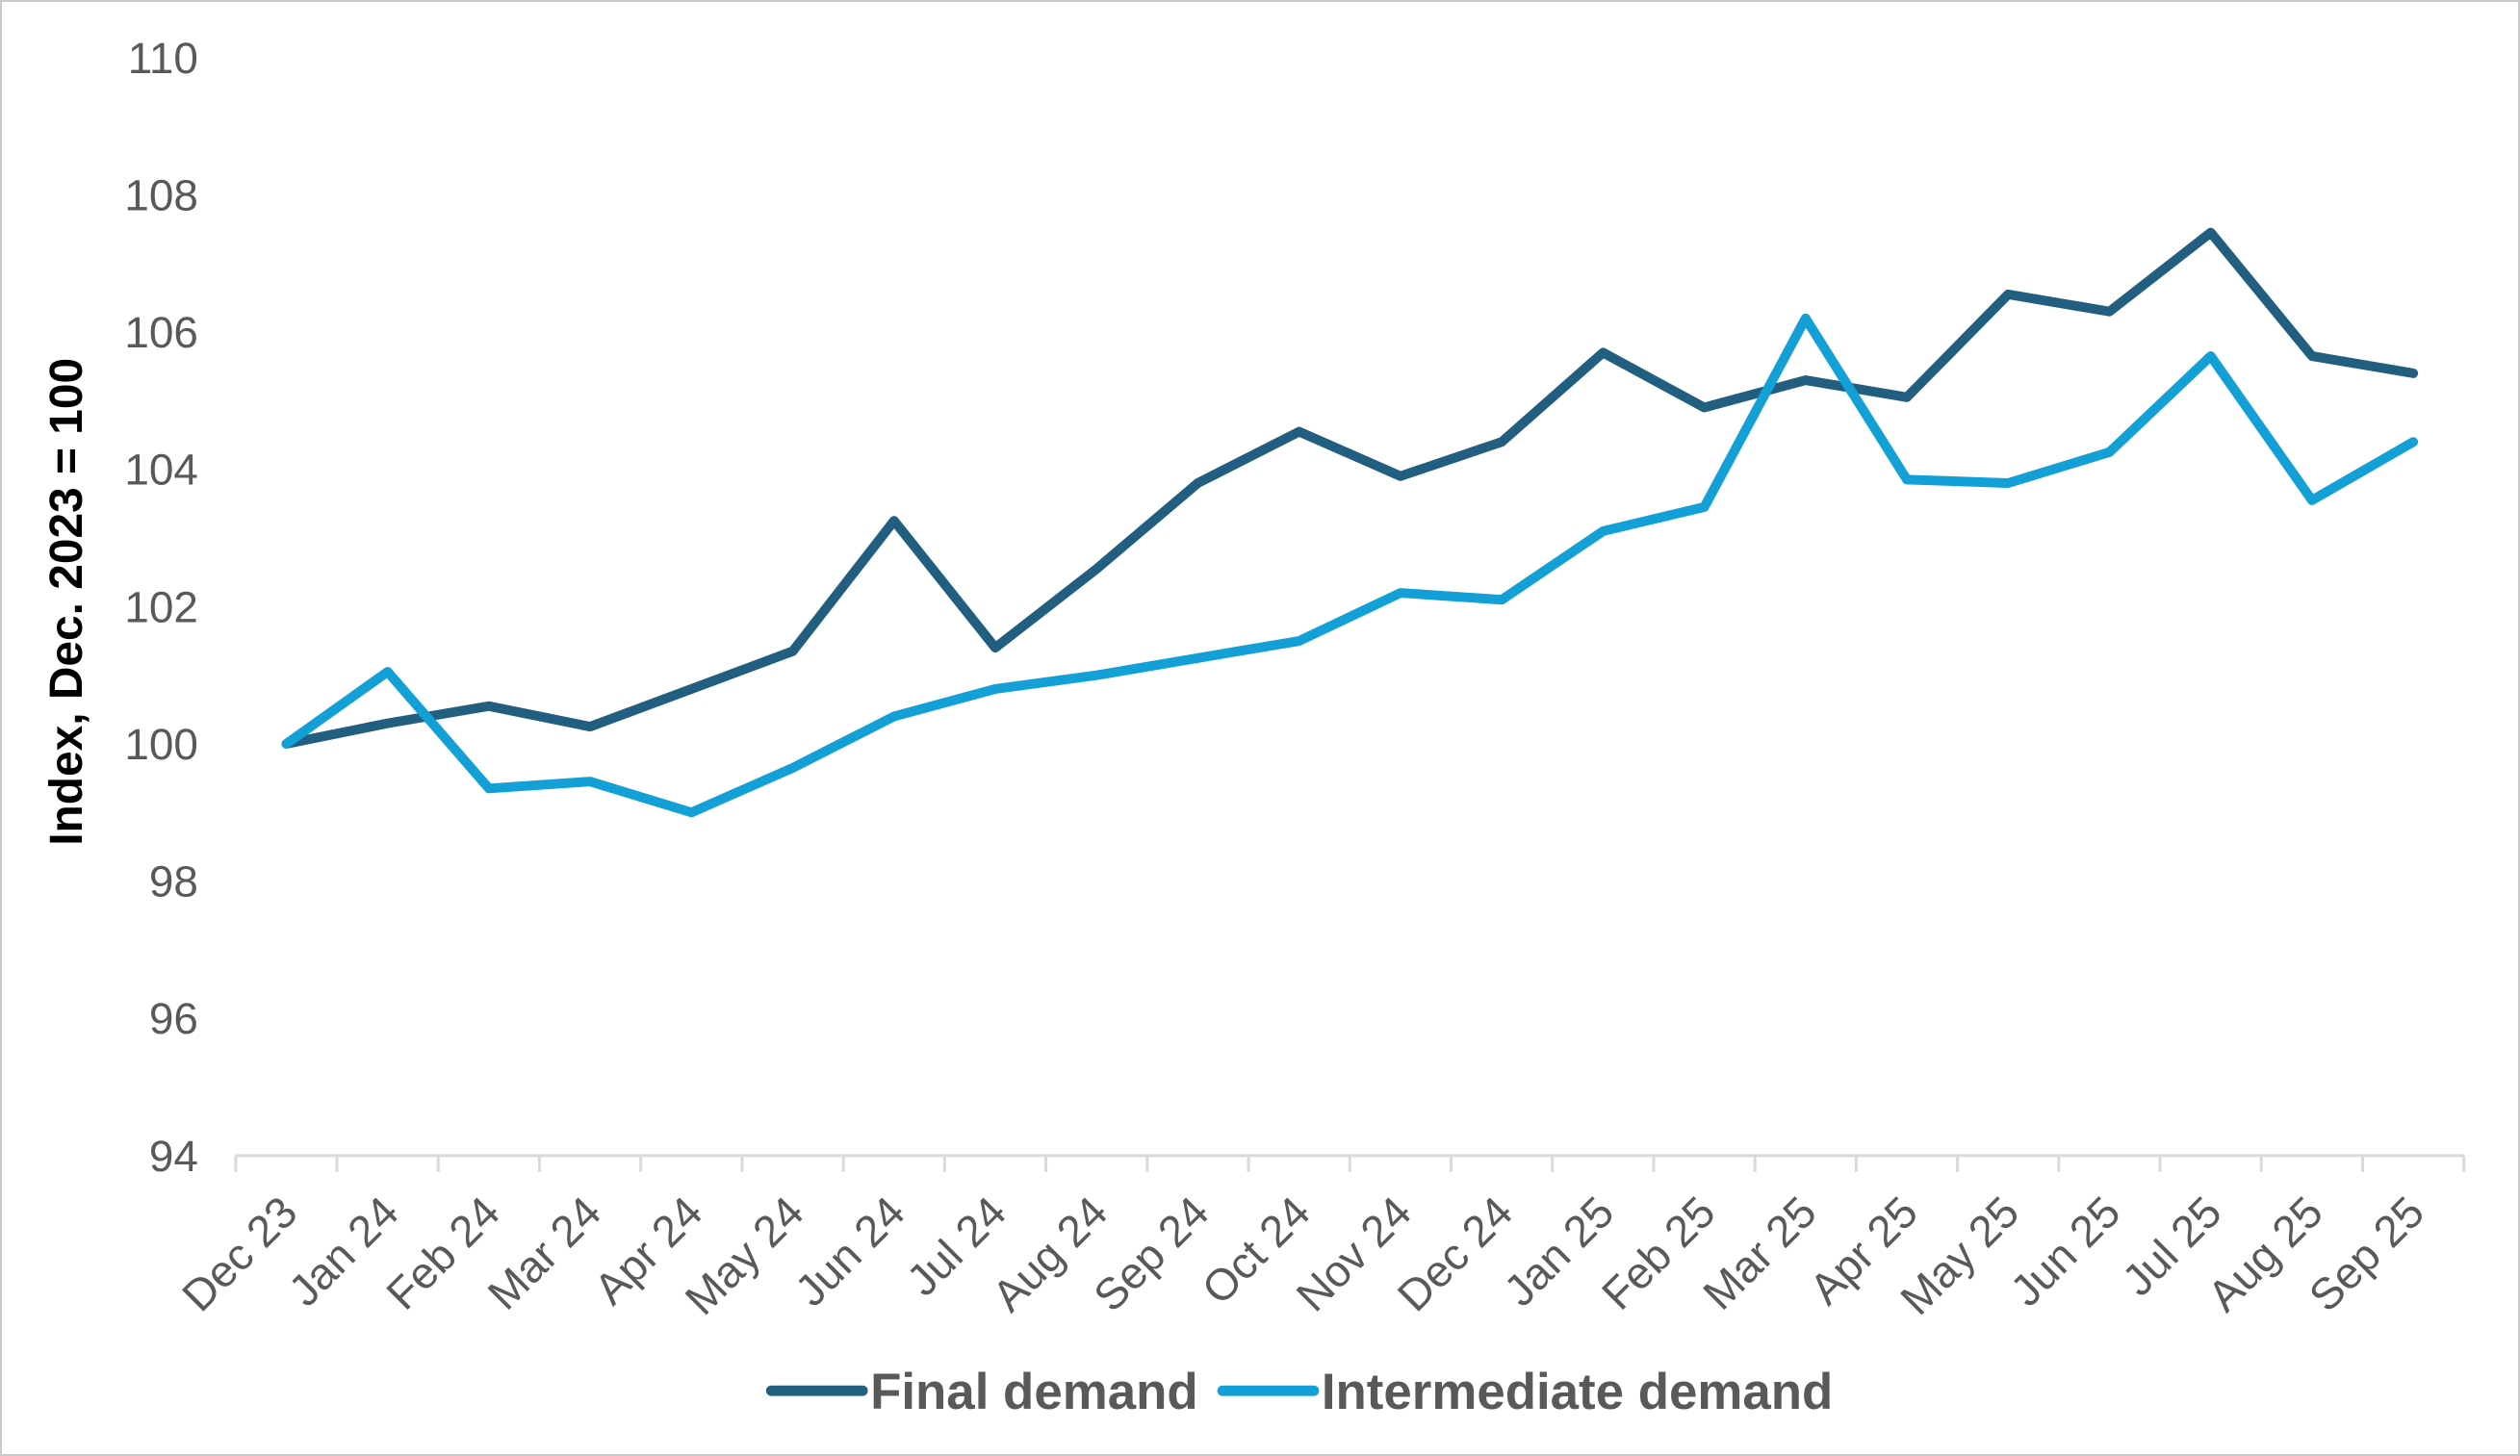 The width and height of the screenshot is (2520, 1456). Describe the element at coordinates (2265, 1254) in the screenshot. I see `x-tick-label: Aug 25` at that location.